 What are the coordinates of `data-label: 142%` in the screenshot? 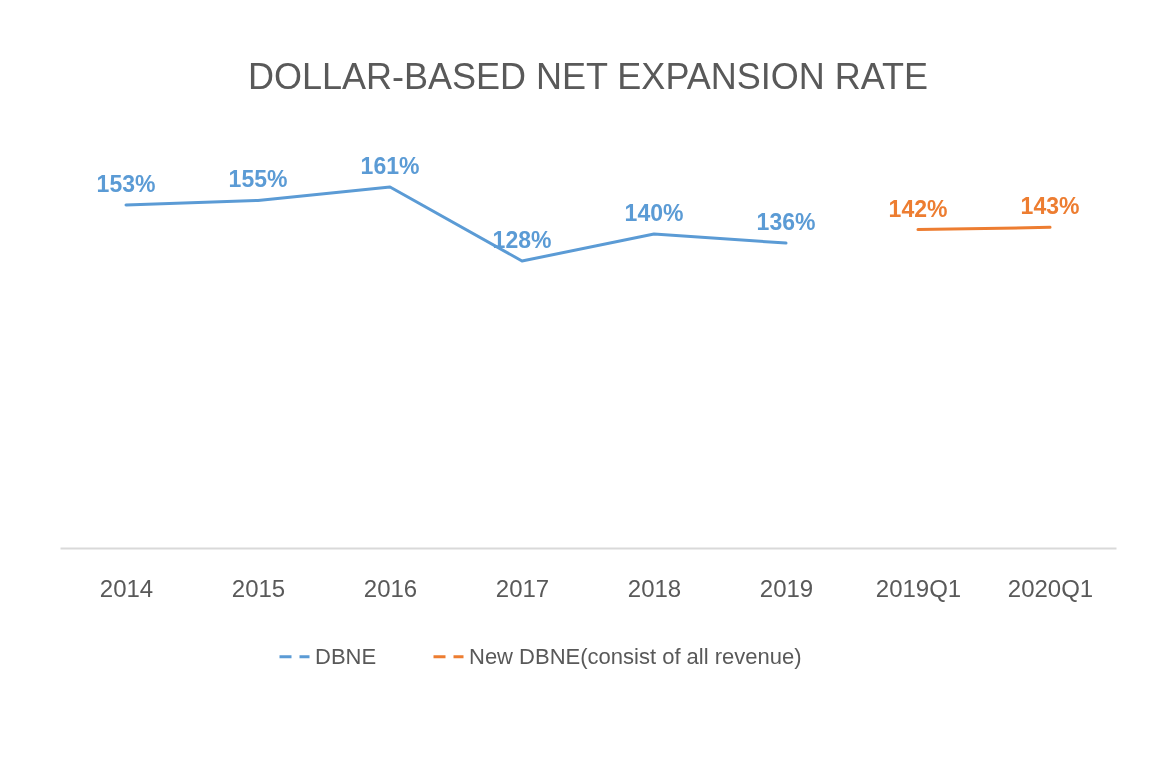 It's located at (918, 208).